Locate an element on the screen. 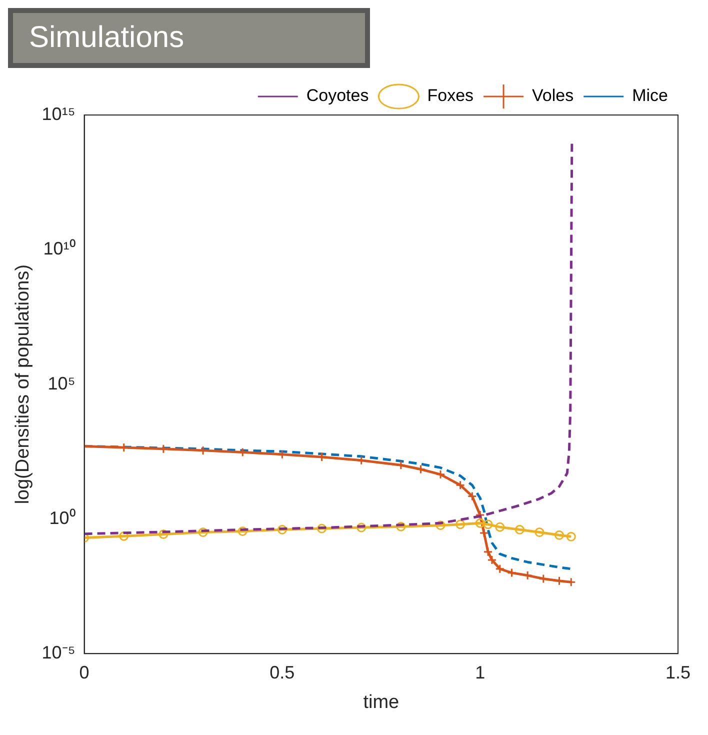  x-tick-label: 1 is located at coordinates (480, 672).